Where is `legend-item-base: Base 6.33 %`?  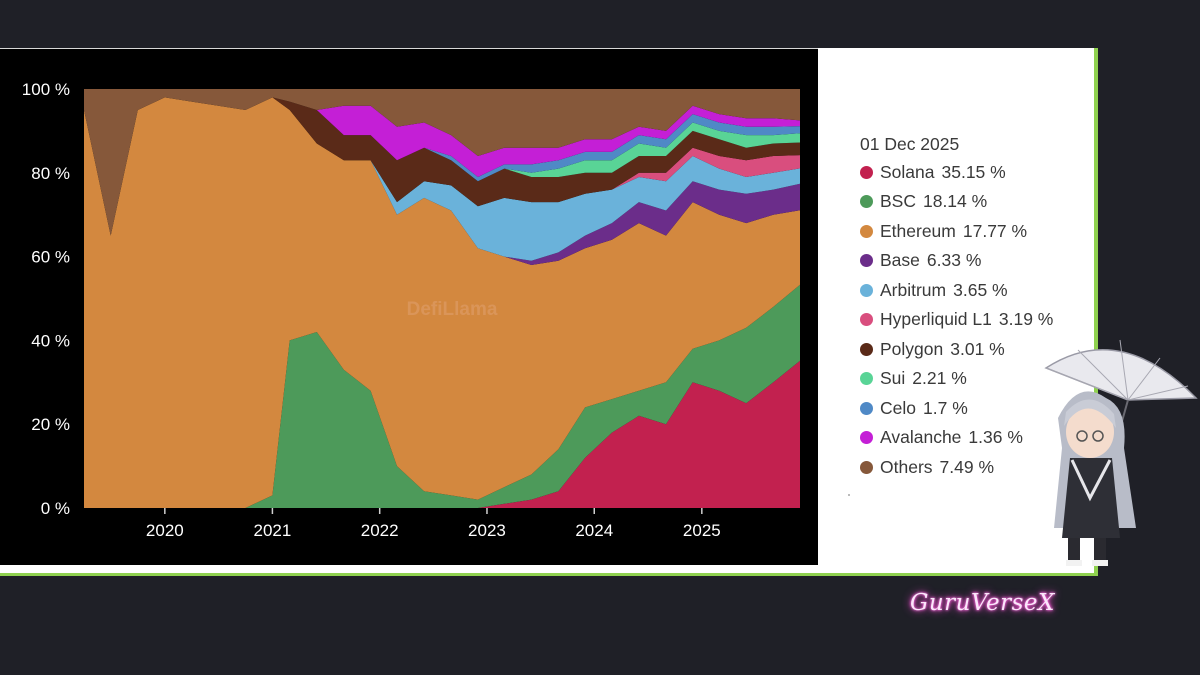
legend-item-base: Base 6.33 % is located at coordinates (980, 265).